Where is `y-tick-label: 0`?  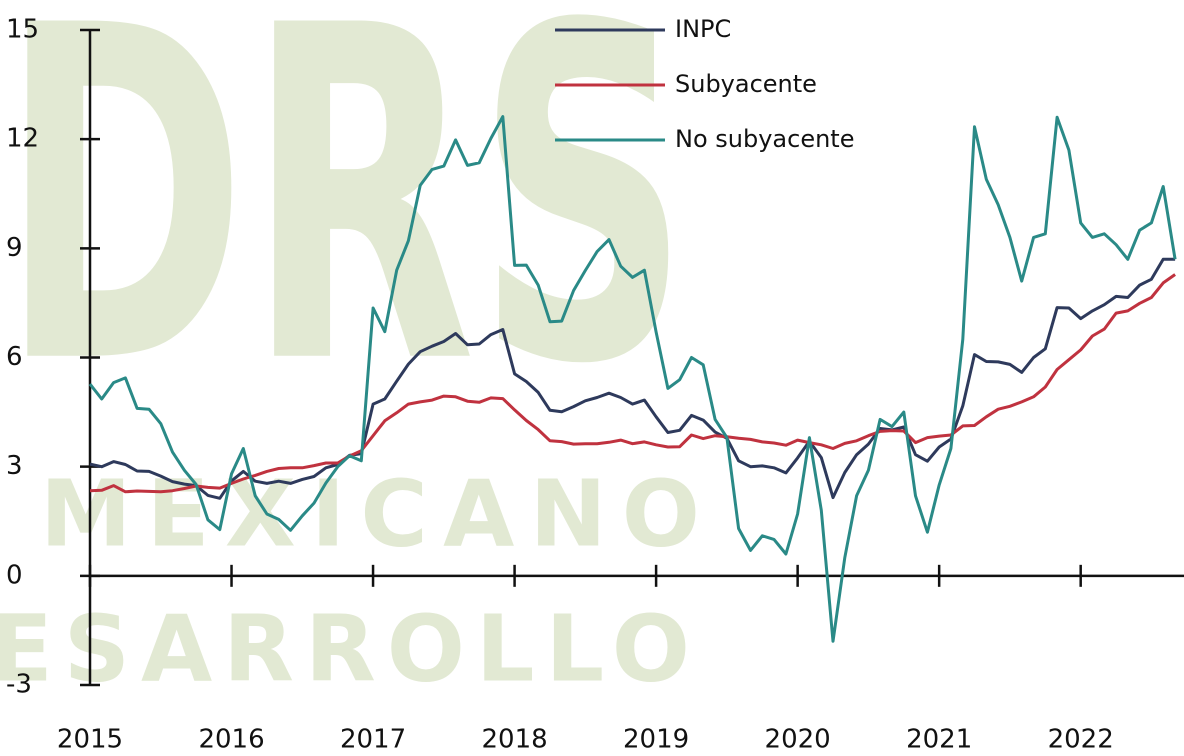 y-tick-label: 0 is located at coordinates (14, 575).